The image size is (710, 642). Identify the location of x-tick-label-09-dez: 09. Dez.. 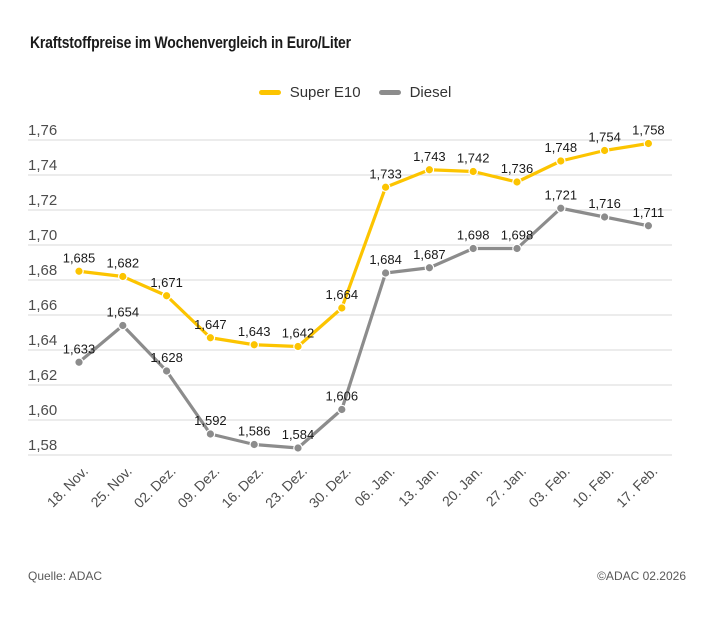
(198, 487).